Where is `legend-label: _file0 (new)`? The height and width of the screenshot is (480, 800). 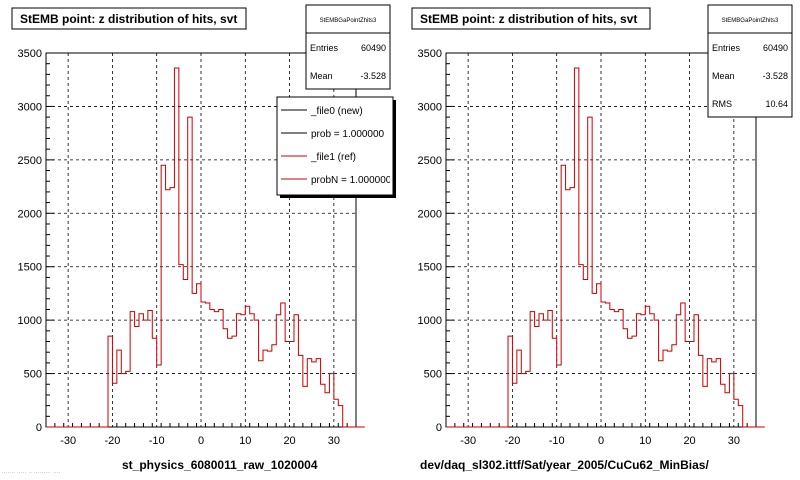 legend-label: _file0 (new) is located at coordinates (336, 111).